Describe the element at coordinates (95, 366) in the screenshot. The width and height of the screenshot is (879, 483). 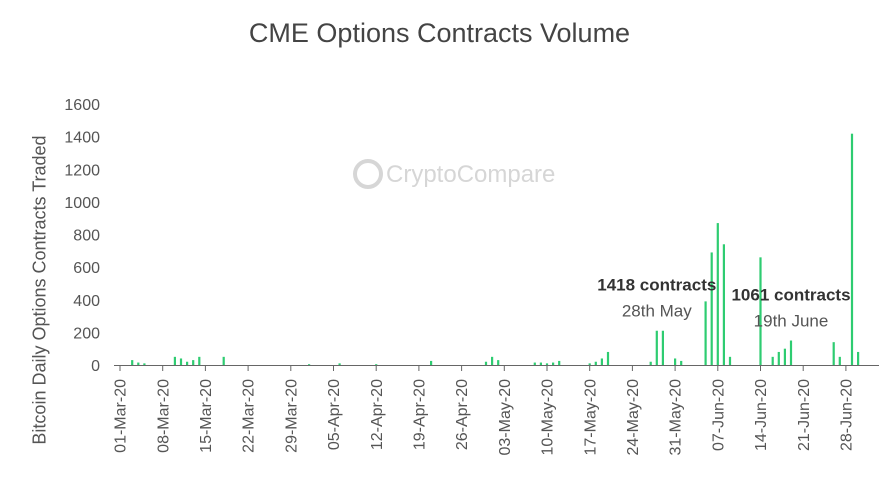
I see `y-tick-label: 0` at that location.